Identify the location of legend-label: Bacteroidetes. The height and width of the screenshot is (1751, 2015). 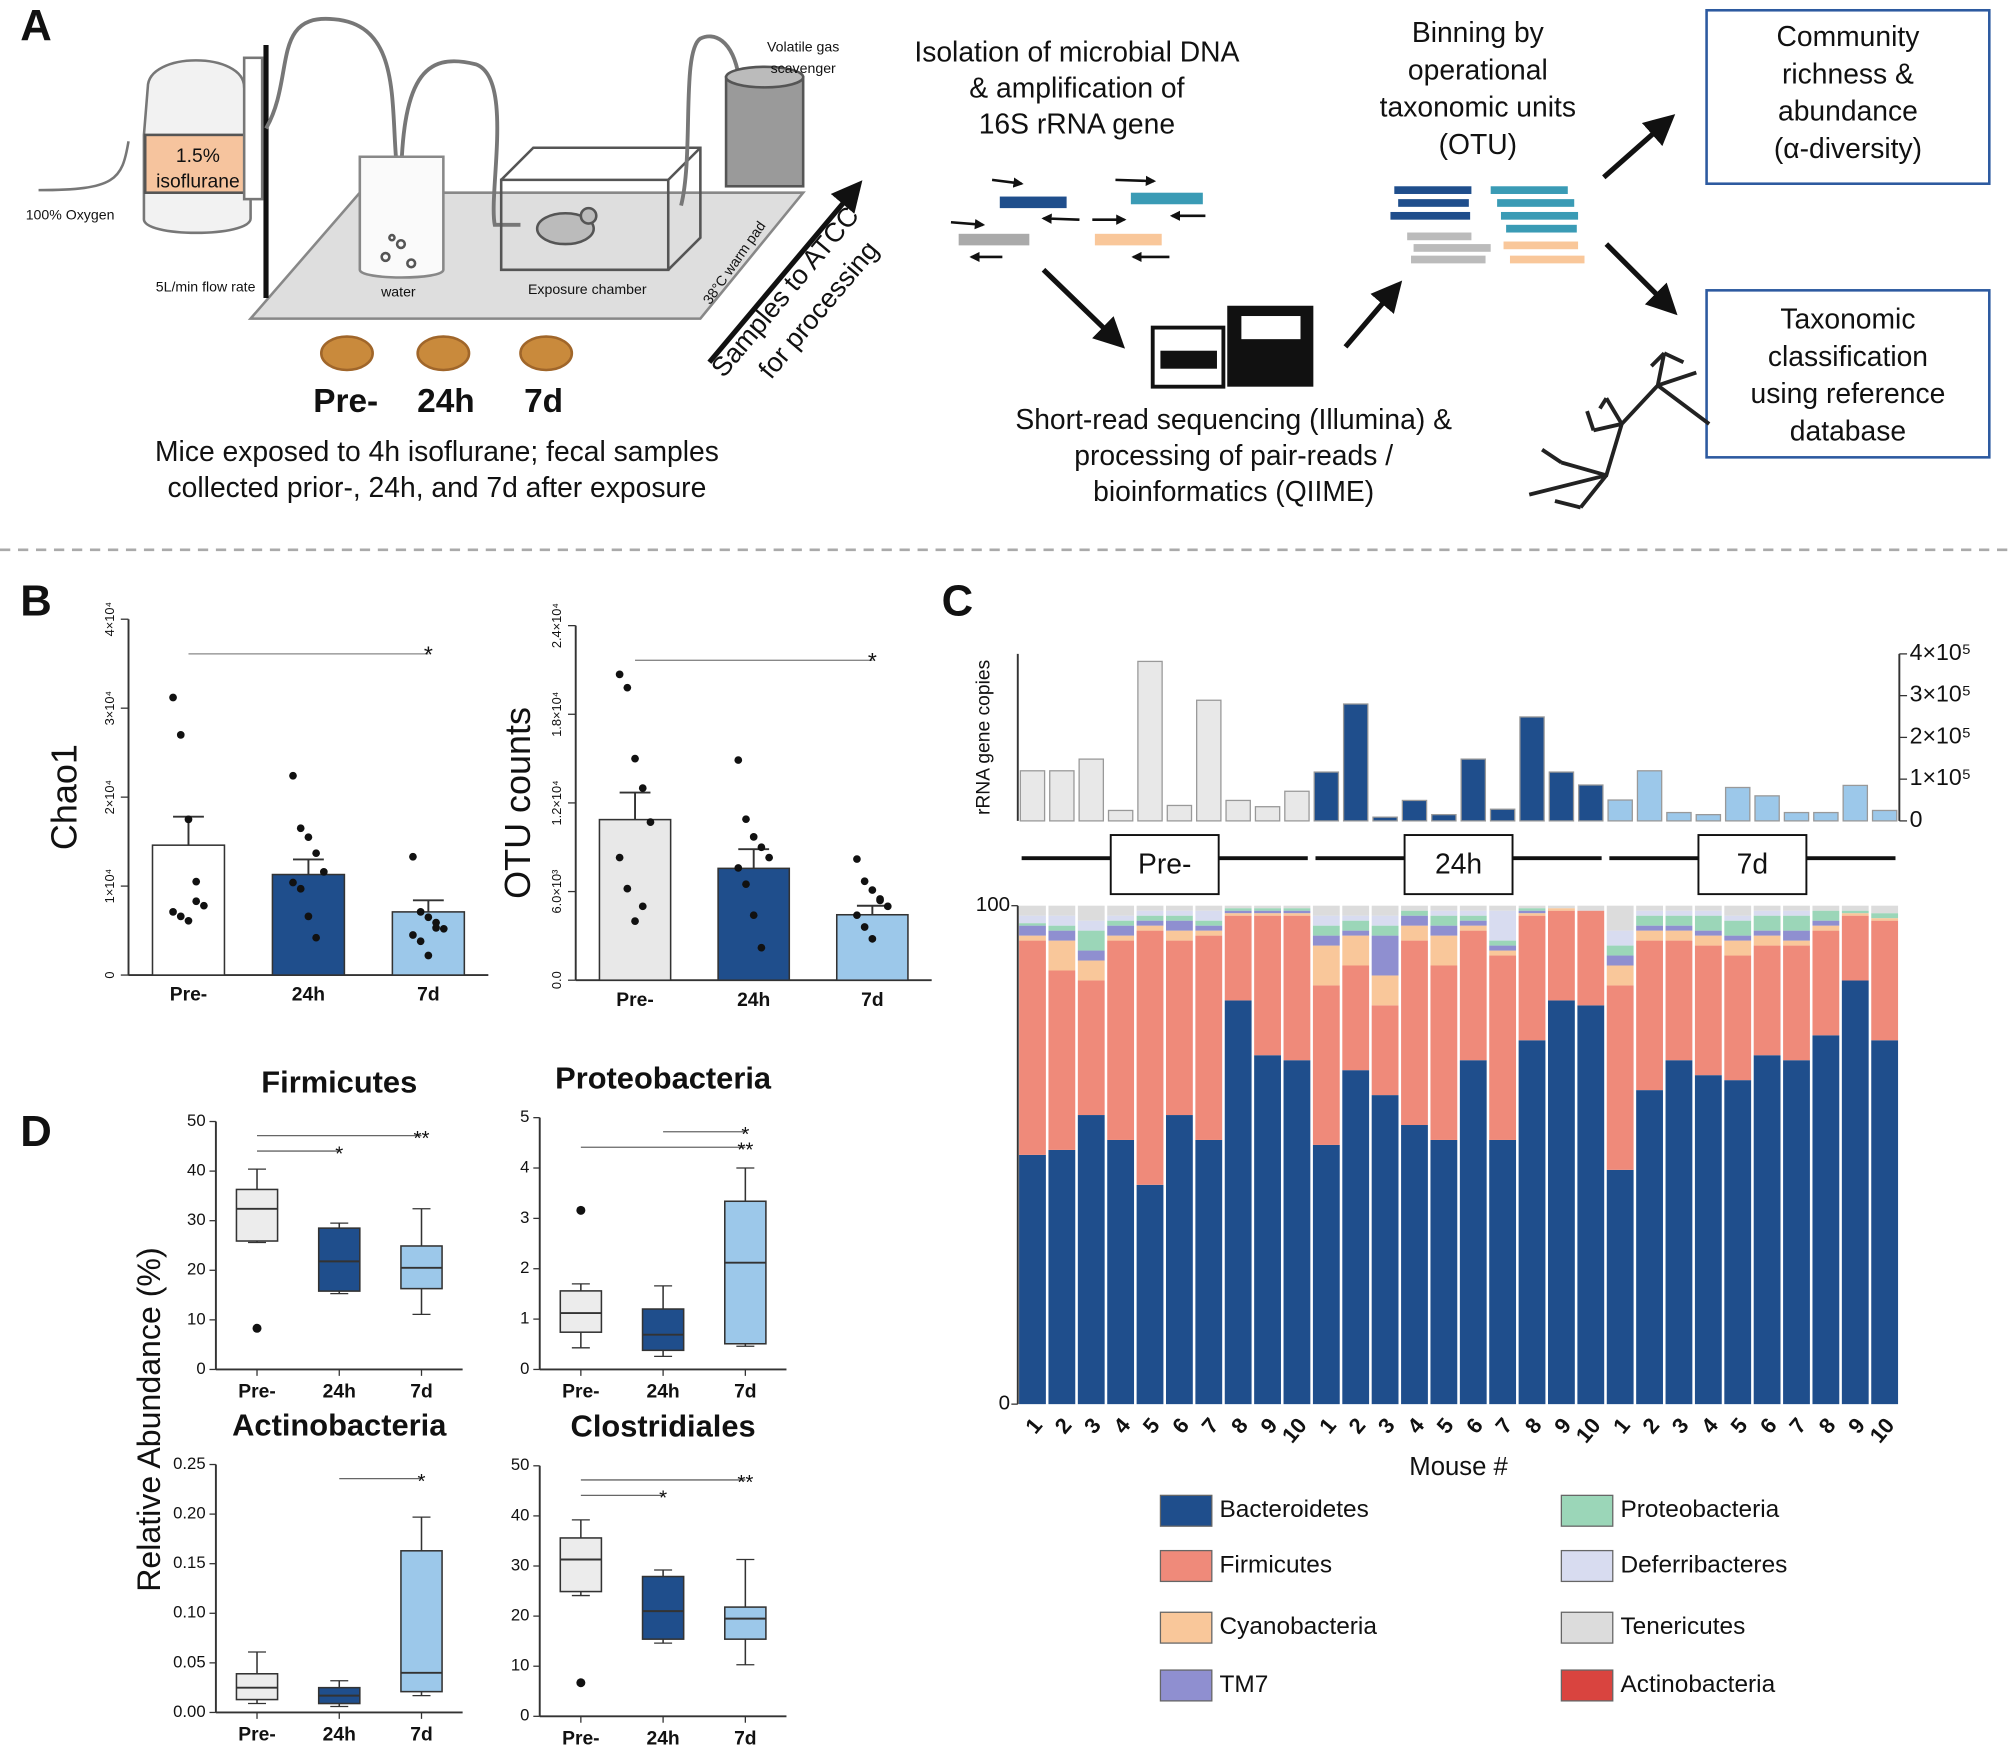
(1294, 1509).